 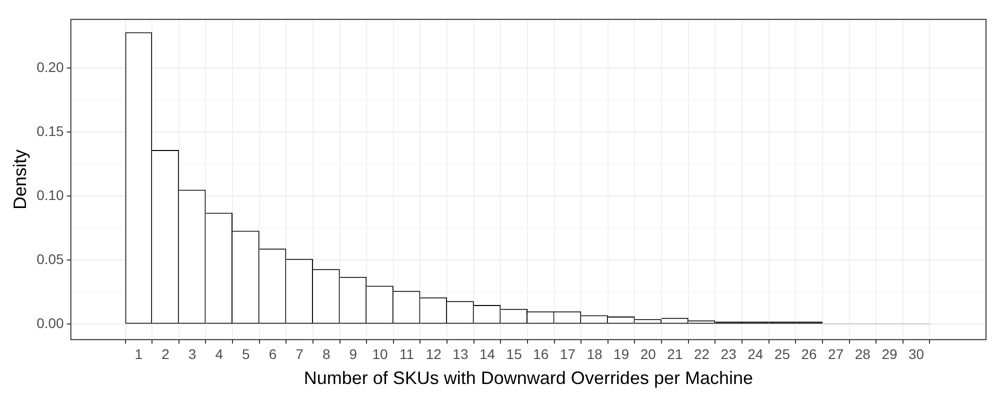 I want to click on x-tick-label: 10, so click(x=380, y=354).